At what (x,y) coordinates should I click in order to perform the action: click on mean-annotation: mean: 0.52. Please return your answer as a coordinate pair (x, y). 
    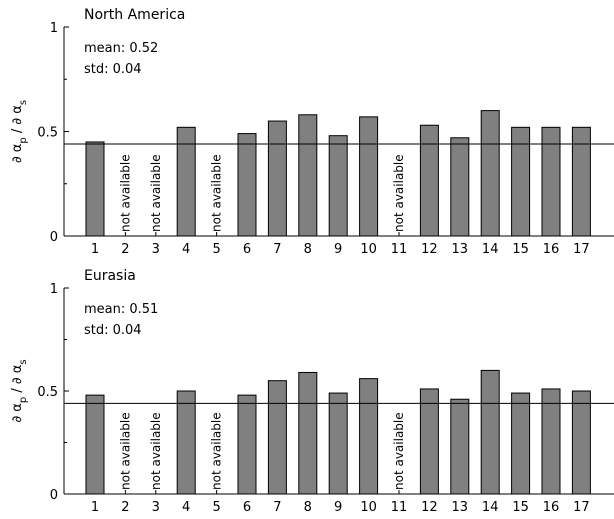
    Looking at the image, I should click on (121, 48).